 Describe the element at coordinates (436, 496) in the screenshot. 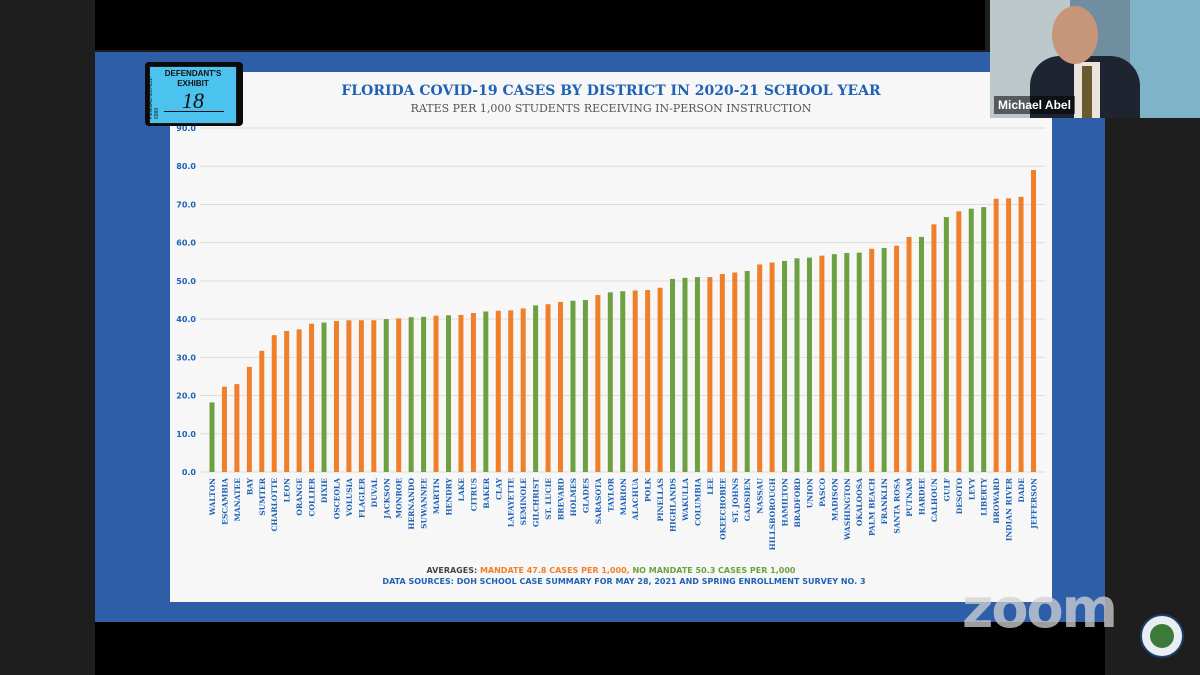

I see `x-tick-label: MARTIN` at that location.